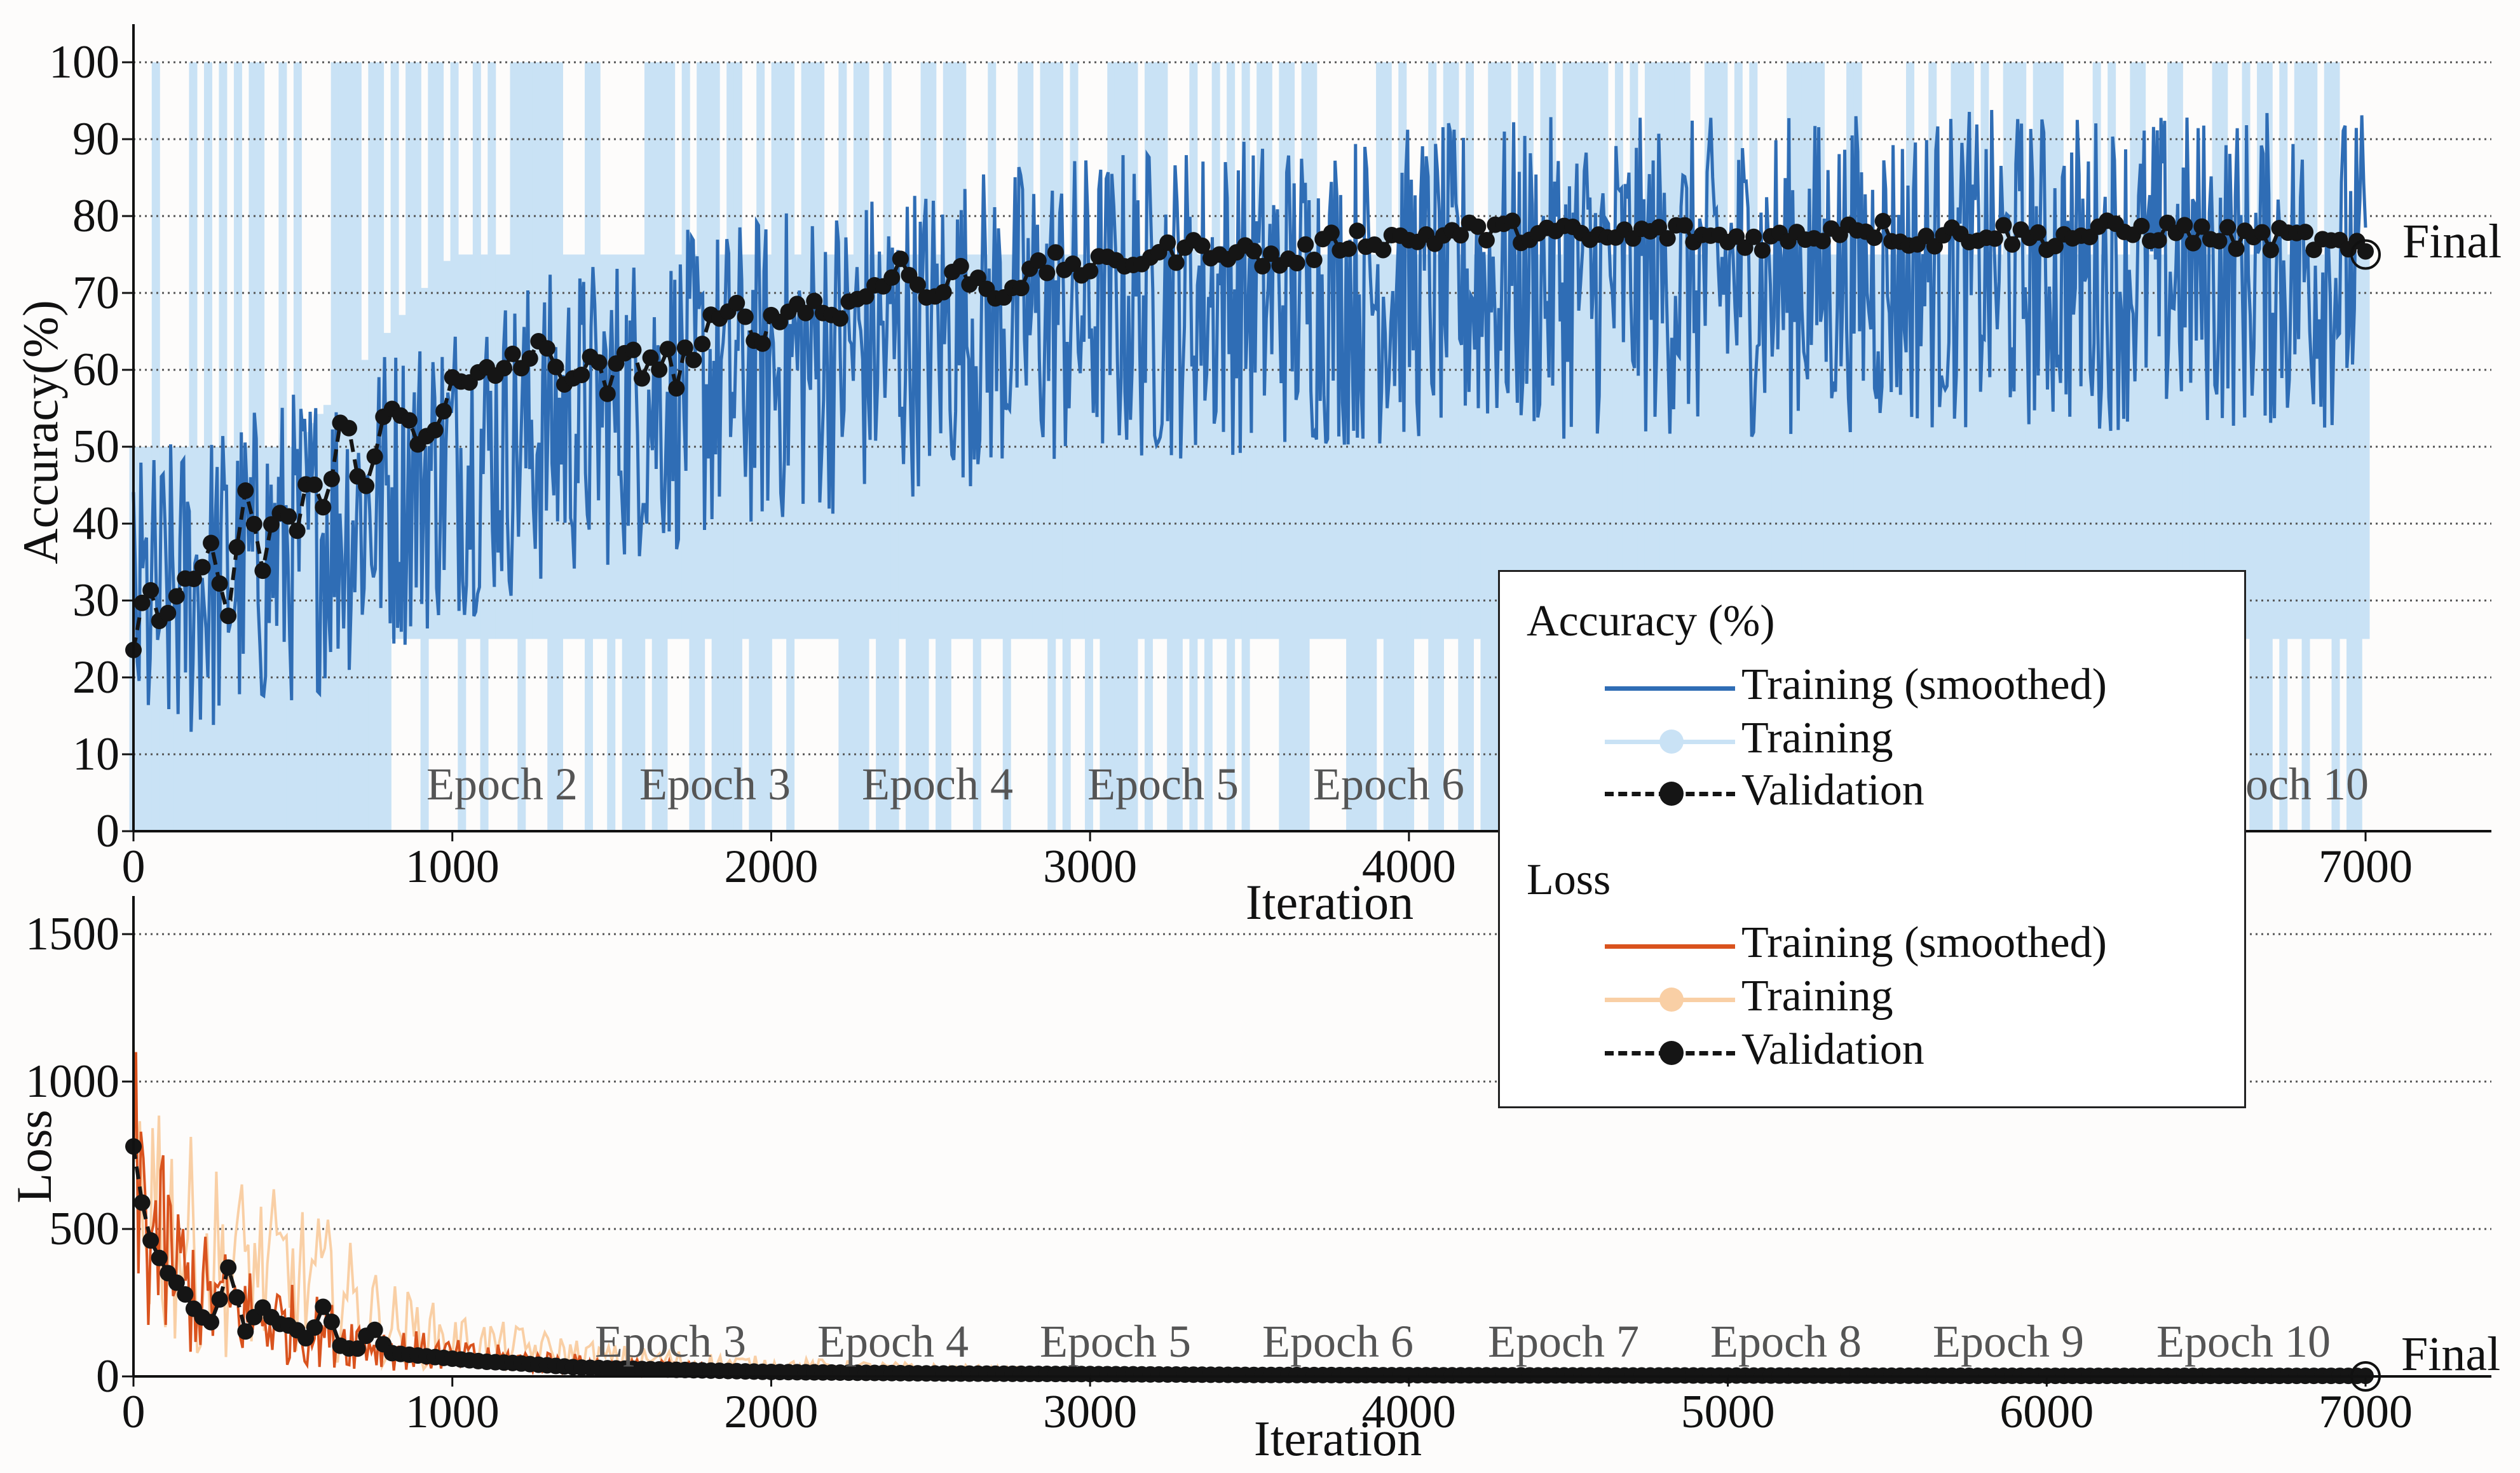 The height and width of the screenshot is (1473, 2520). What do you see at coordinates (1786, 1341) in the screenshot?
I see `loss-epoch-label: Epoch 8` at bounding box center [1786, 1341].